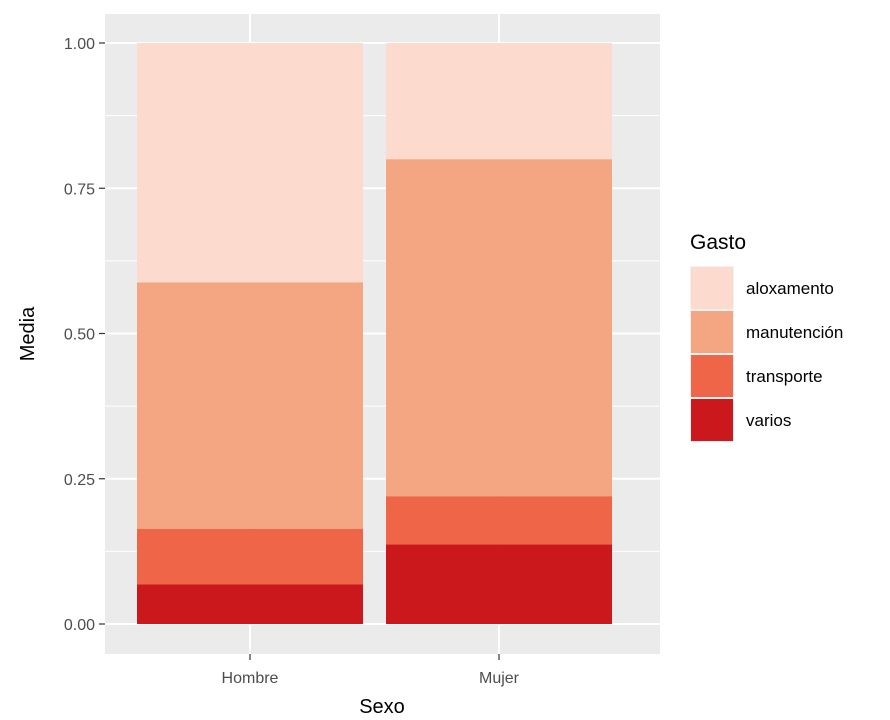  Describe the element at coordinates (371, 670) in the screenshot. I see `x-axis: Hombre Mujer` at that location.